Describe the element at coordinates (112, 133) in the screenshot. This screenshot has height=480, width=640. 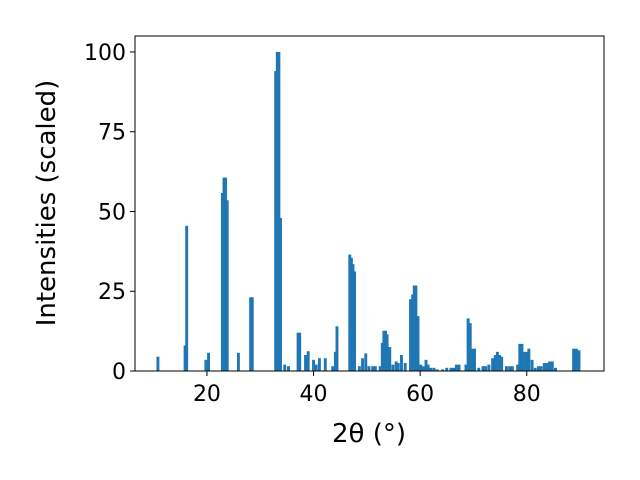
I see `y-tick-label-3: 75` at that location.